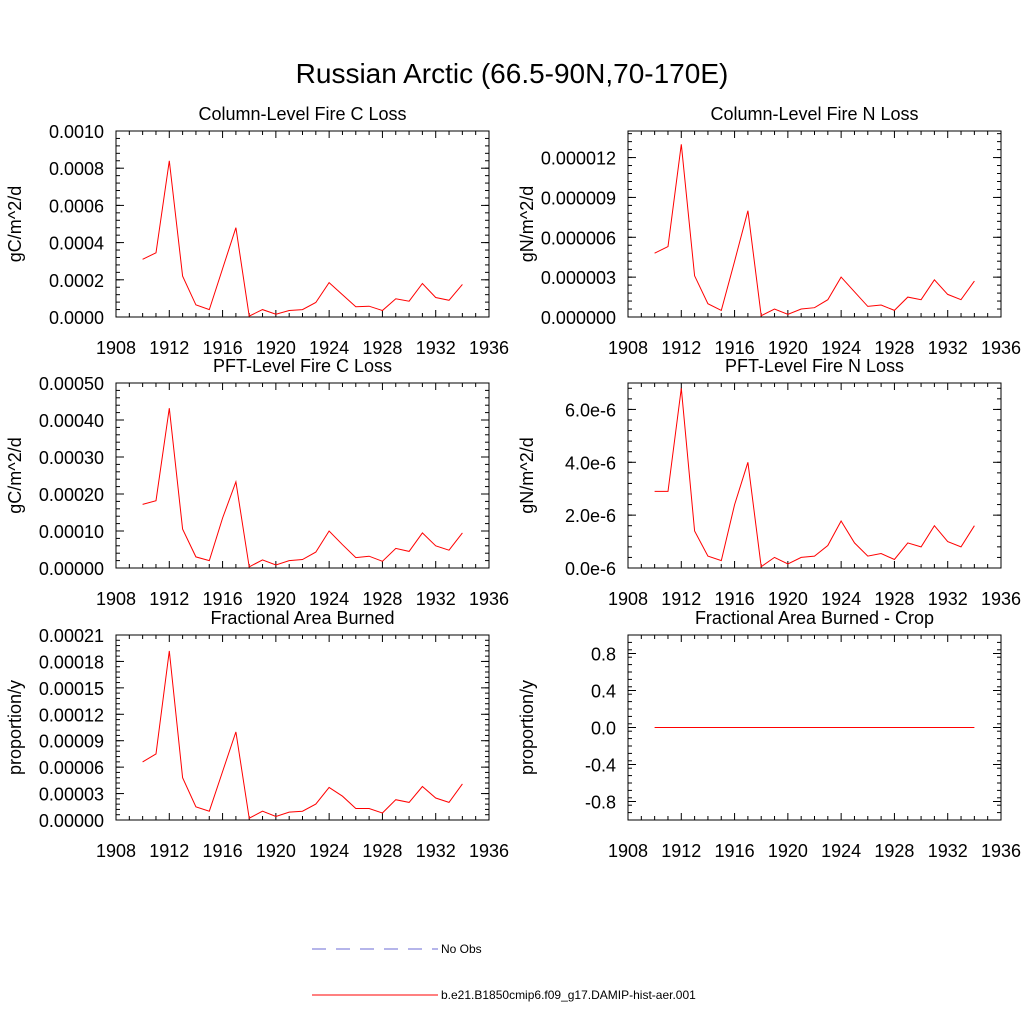 This screenshot has height=1024, width=1024. Describe the element at coordinates (71, 795) in the screenshot. I see `y-tick-label: 0.00003` at that location.